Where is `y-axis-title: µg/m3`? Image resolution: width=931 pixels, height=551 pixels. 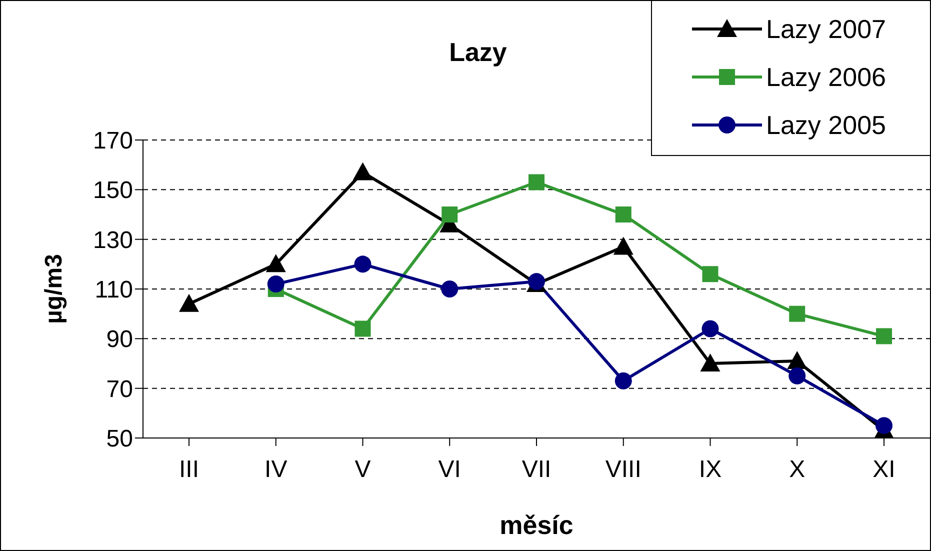 y-axis-title: µg/m3 is located at coordinates (54, 289).